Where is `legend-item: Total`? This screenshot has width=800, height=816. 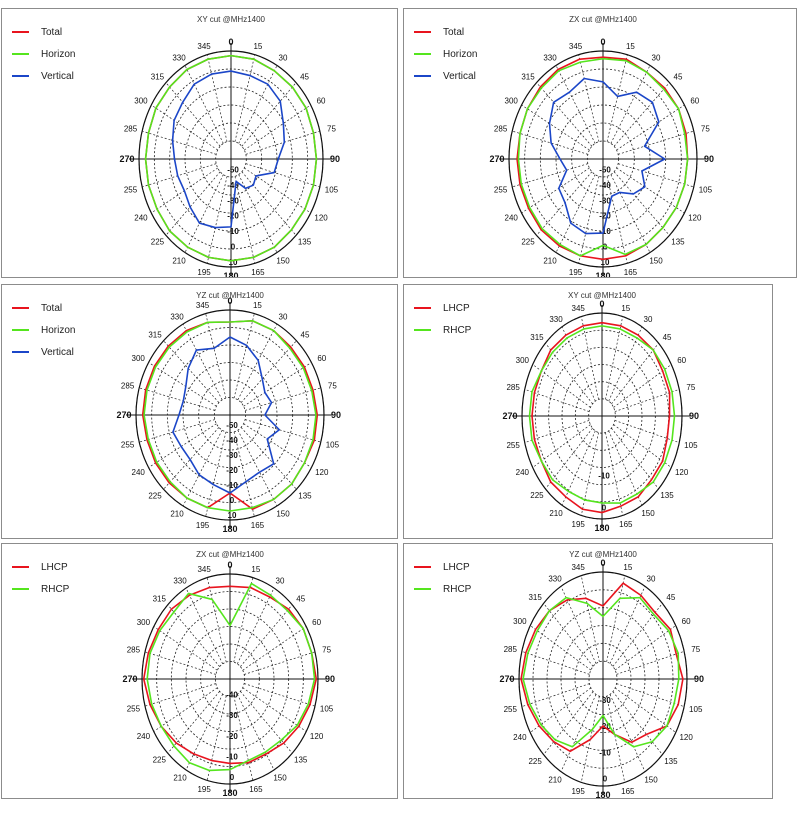 legend-item: Total is located at coordinates (43, 32).